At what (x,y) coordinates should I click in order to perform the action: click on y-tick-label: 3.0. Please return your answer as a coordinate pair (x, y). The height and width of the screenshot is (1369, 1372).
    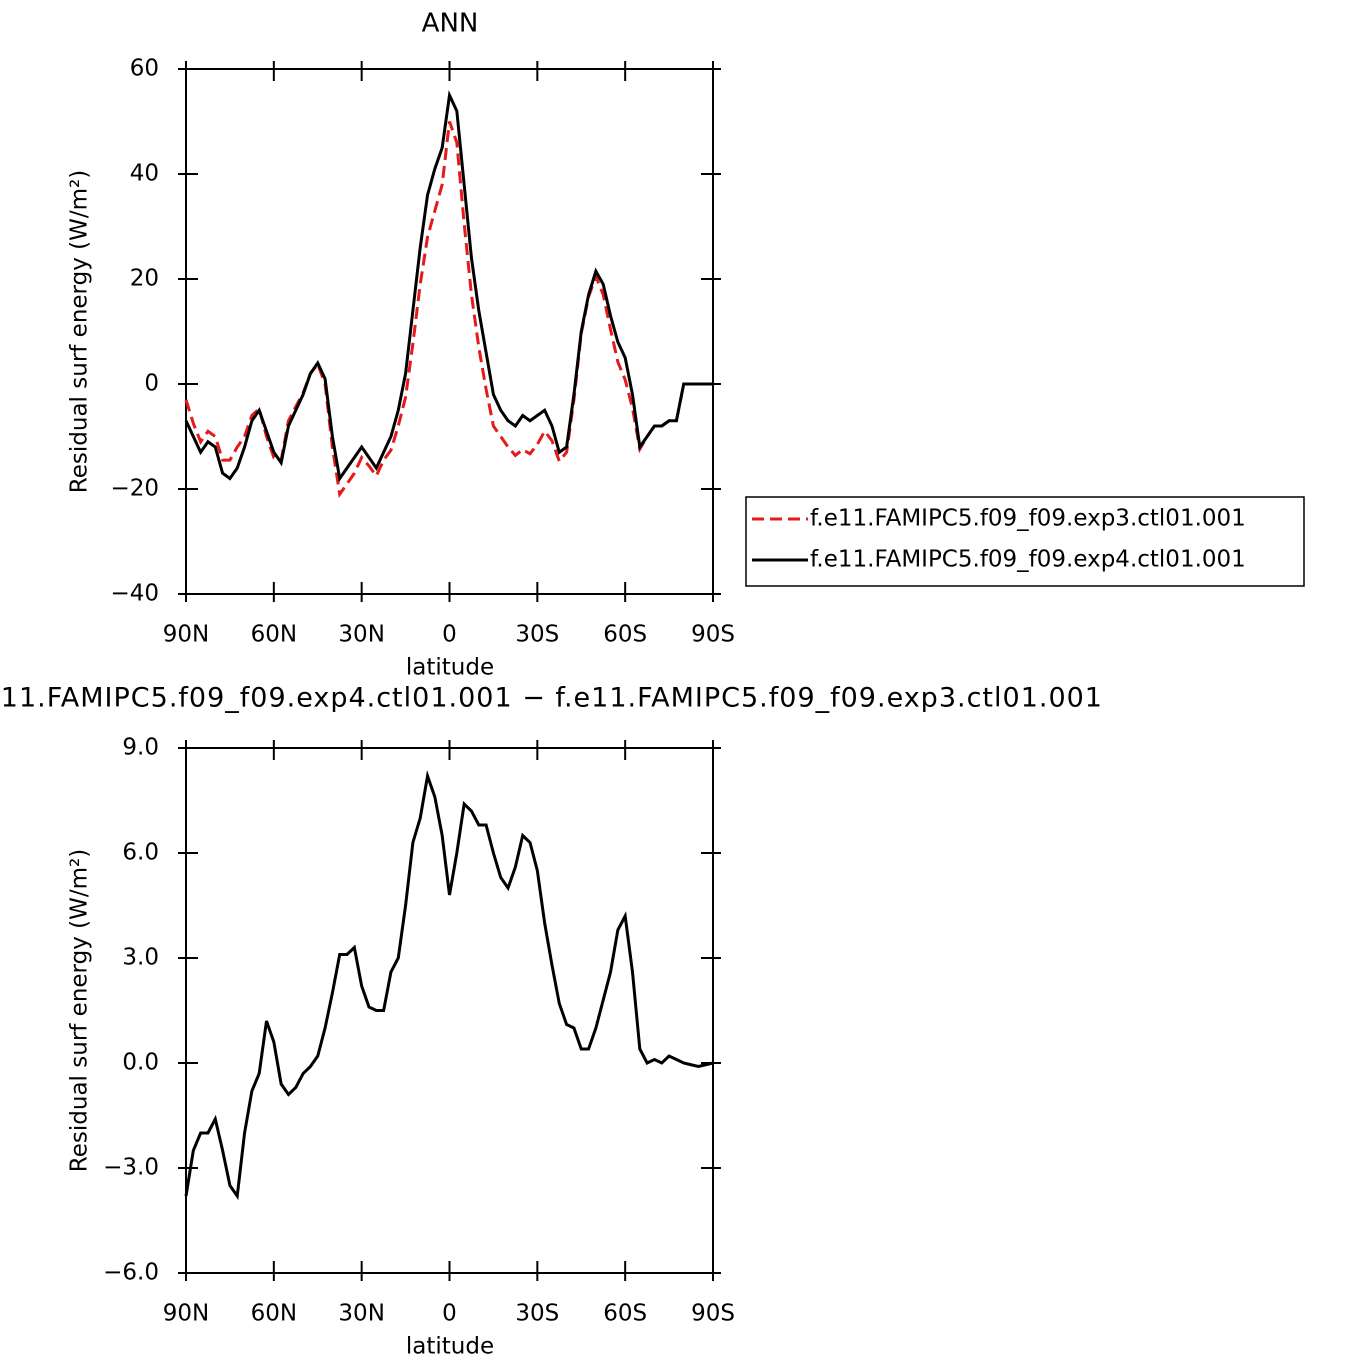
    Looking at the image, I should click on (140, 958).